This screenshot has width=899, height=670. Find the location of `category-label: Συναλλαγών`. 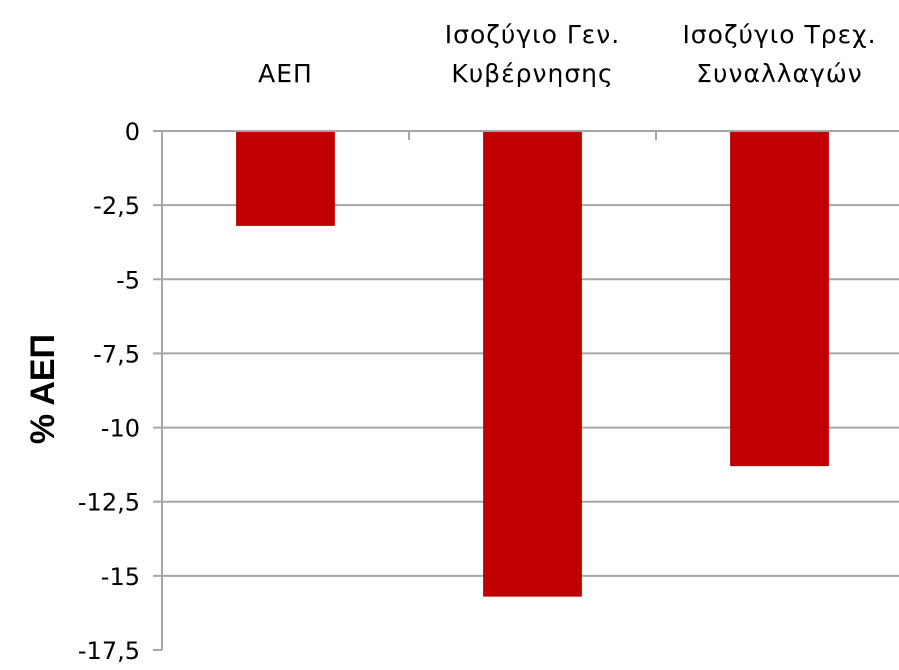

category-label: Συναλλαγών is located at coordinates (779, 73).